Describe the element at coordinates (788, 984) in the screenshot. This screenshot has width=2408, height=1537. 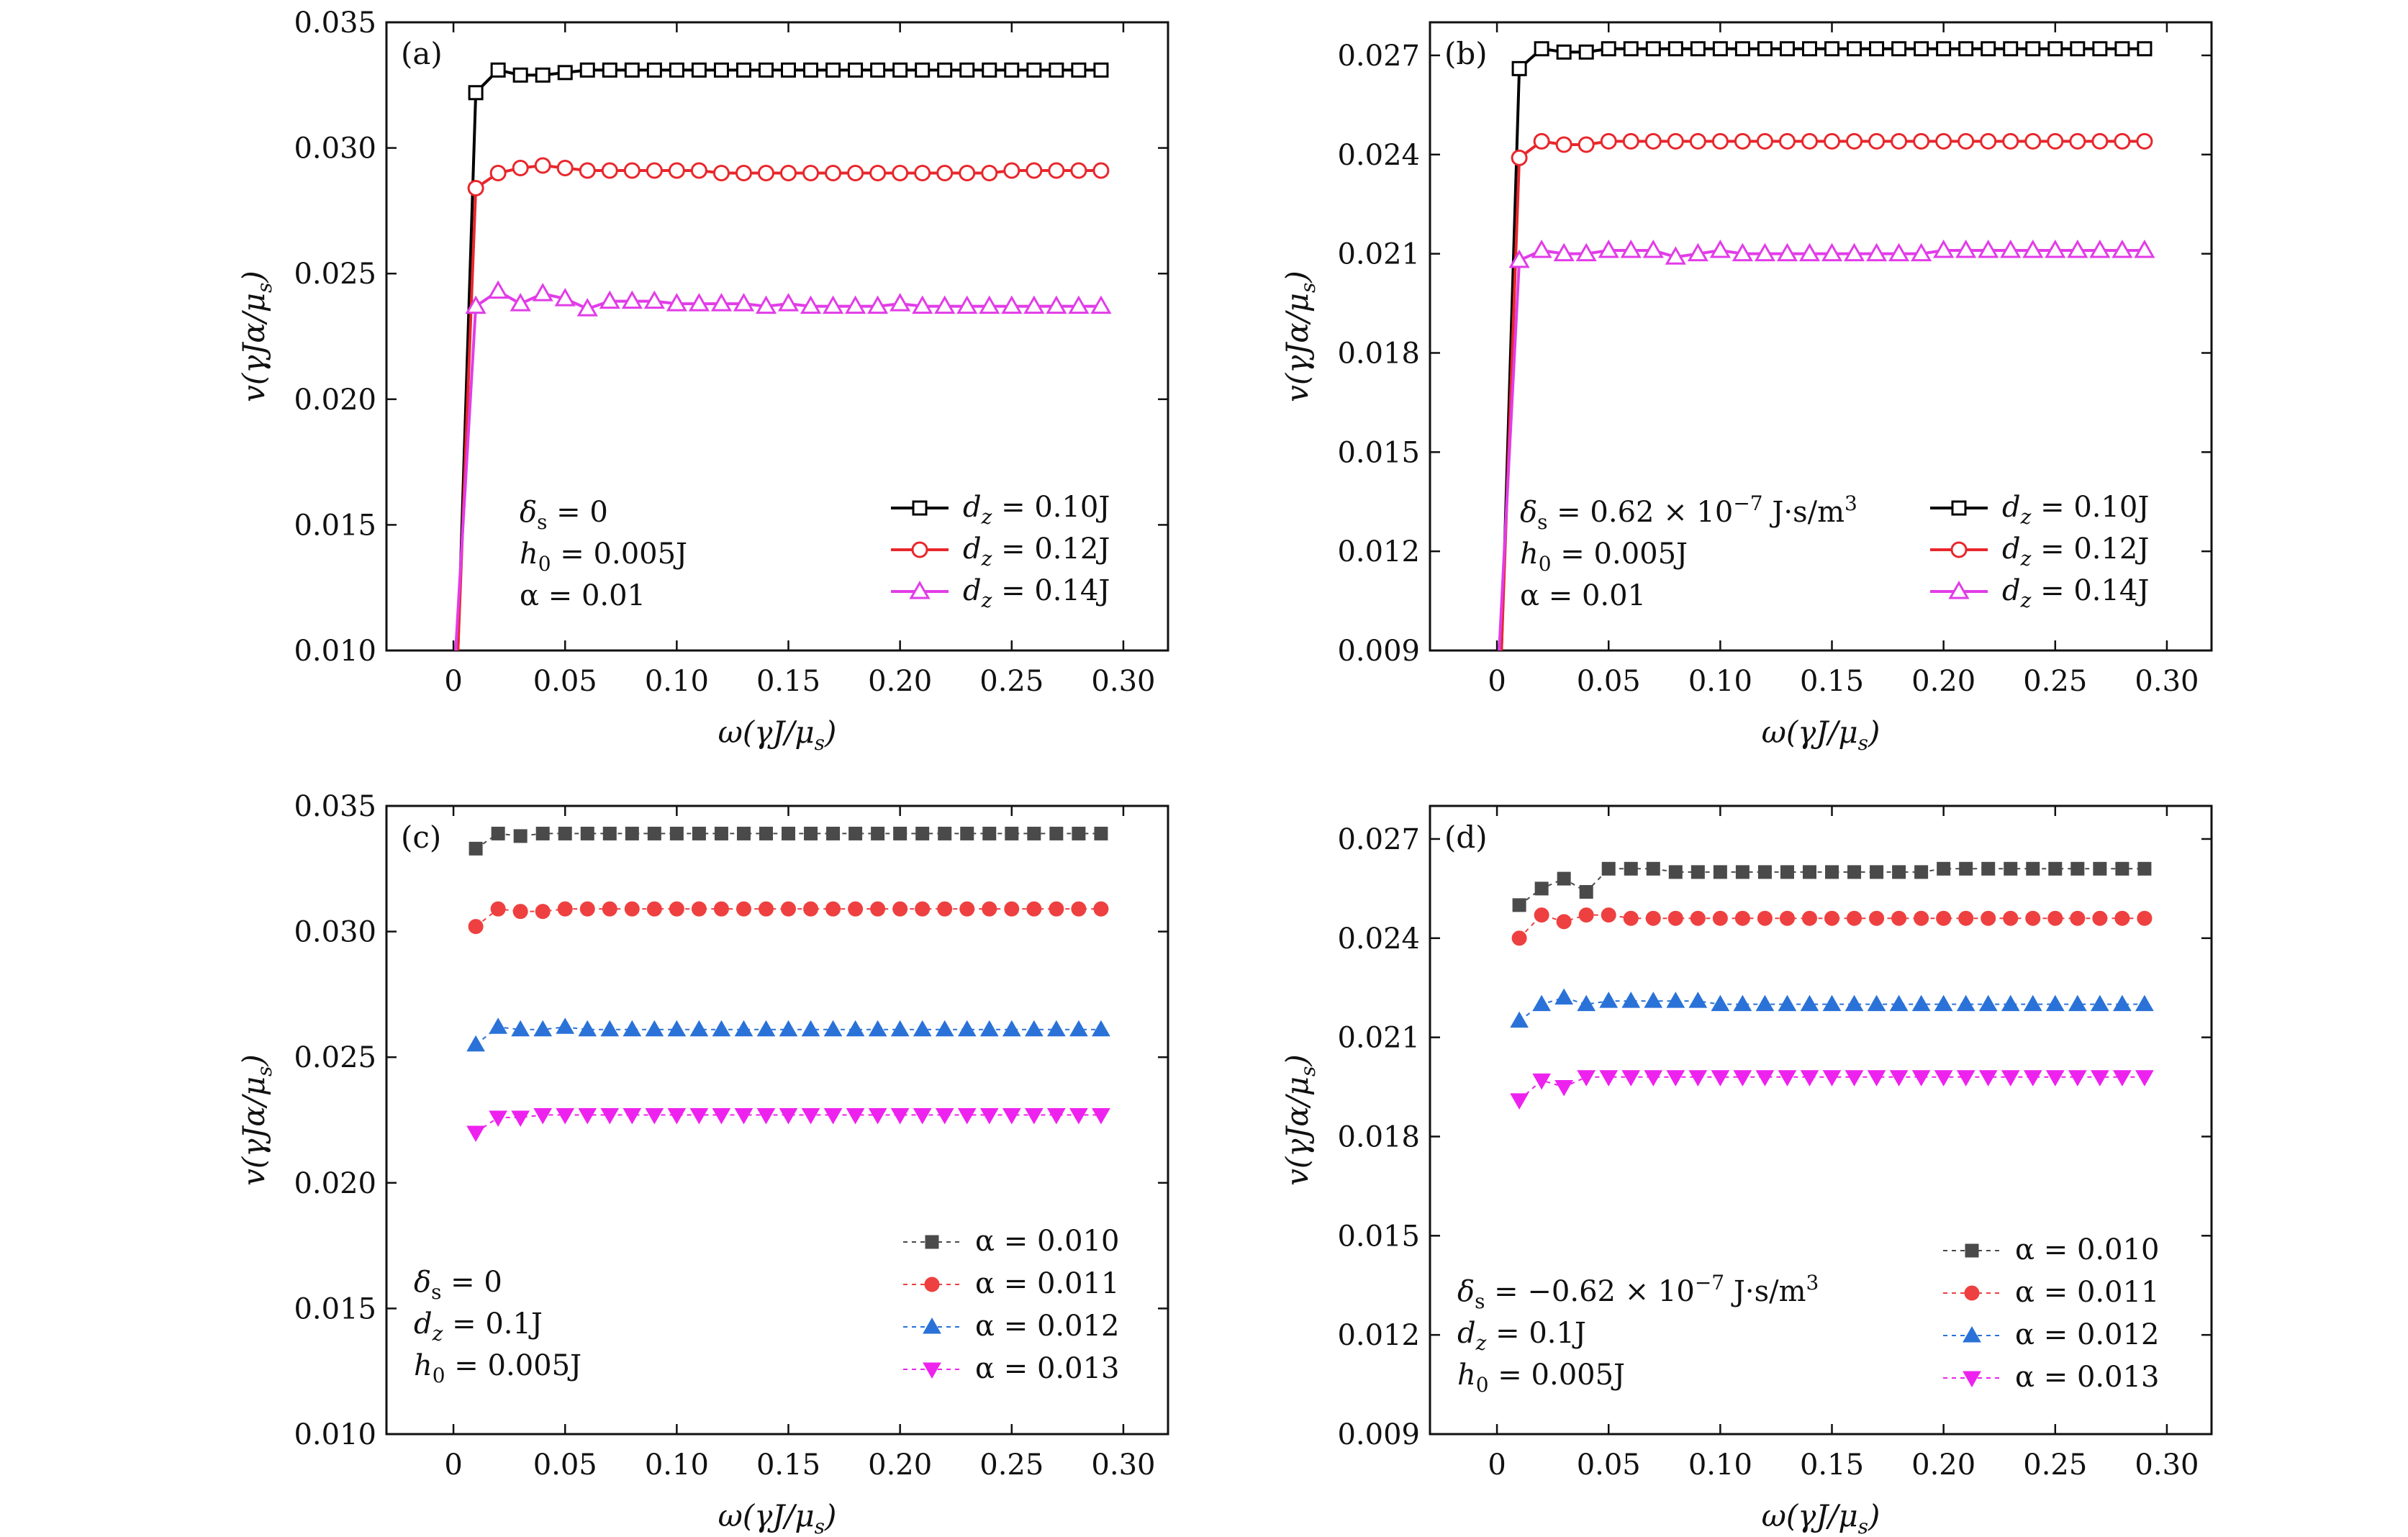
I see `data-layer` at that location.